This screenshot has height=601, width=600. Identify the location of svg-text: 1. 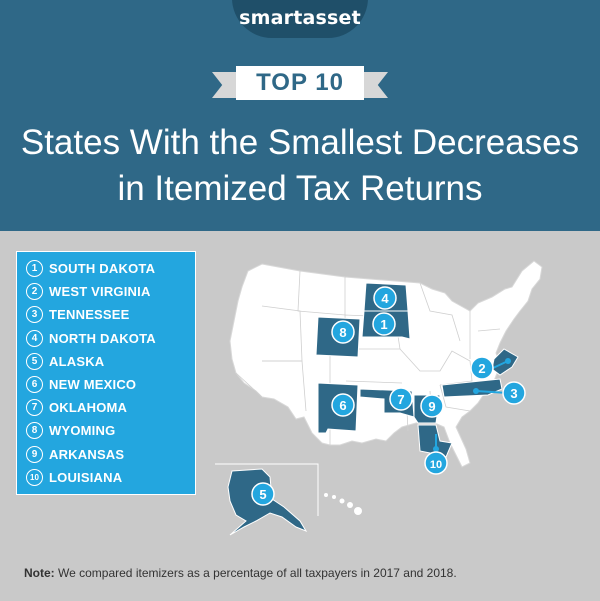
(383, 324).